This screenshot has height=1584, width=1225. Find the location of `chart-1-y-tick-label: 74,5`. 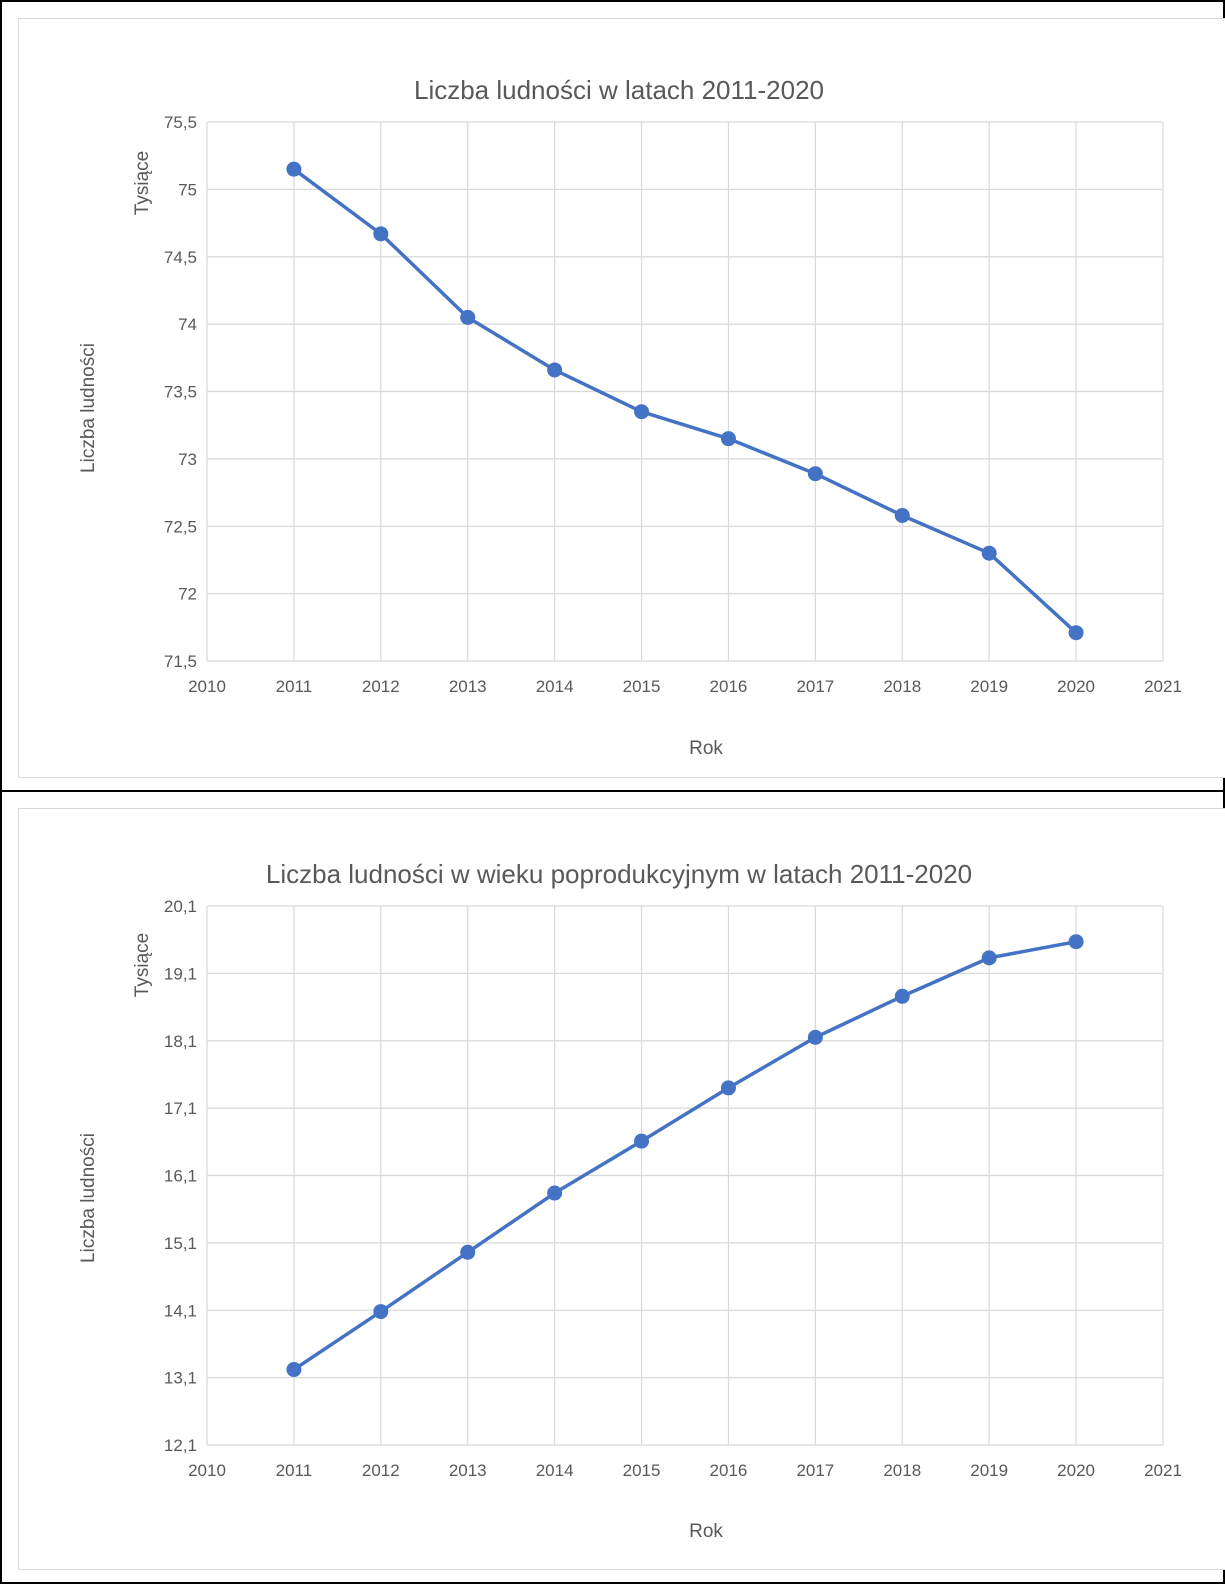

chart-1-y-tick-label: 74,5 is located at coordinates (180, 257).